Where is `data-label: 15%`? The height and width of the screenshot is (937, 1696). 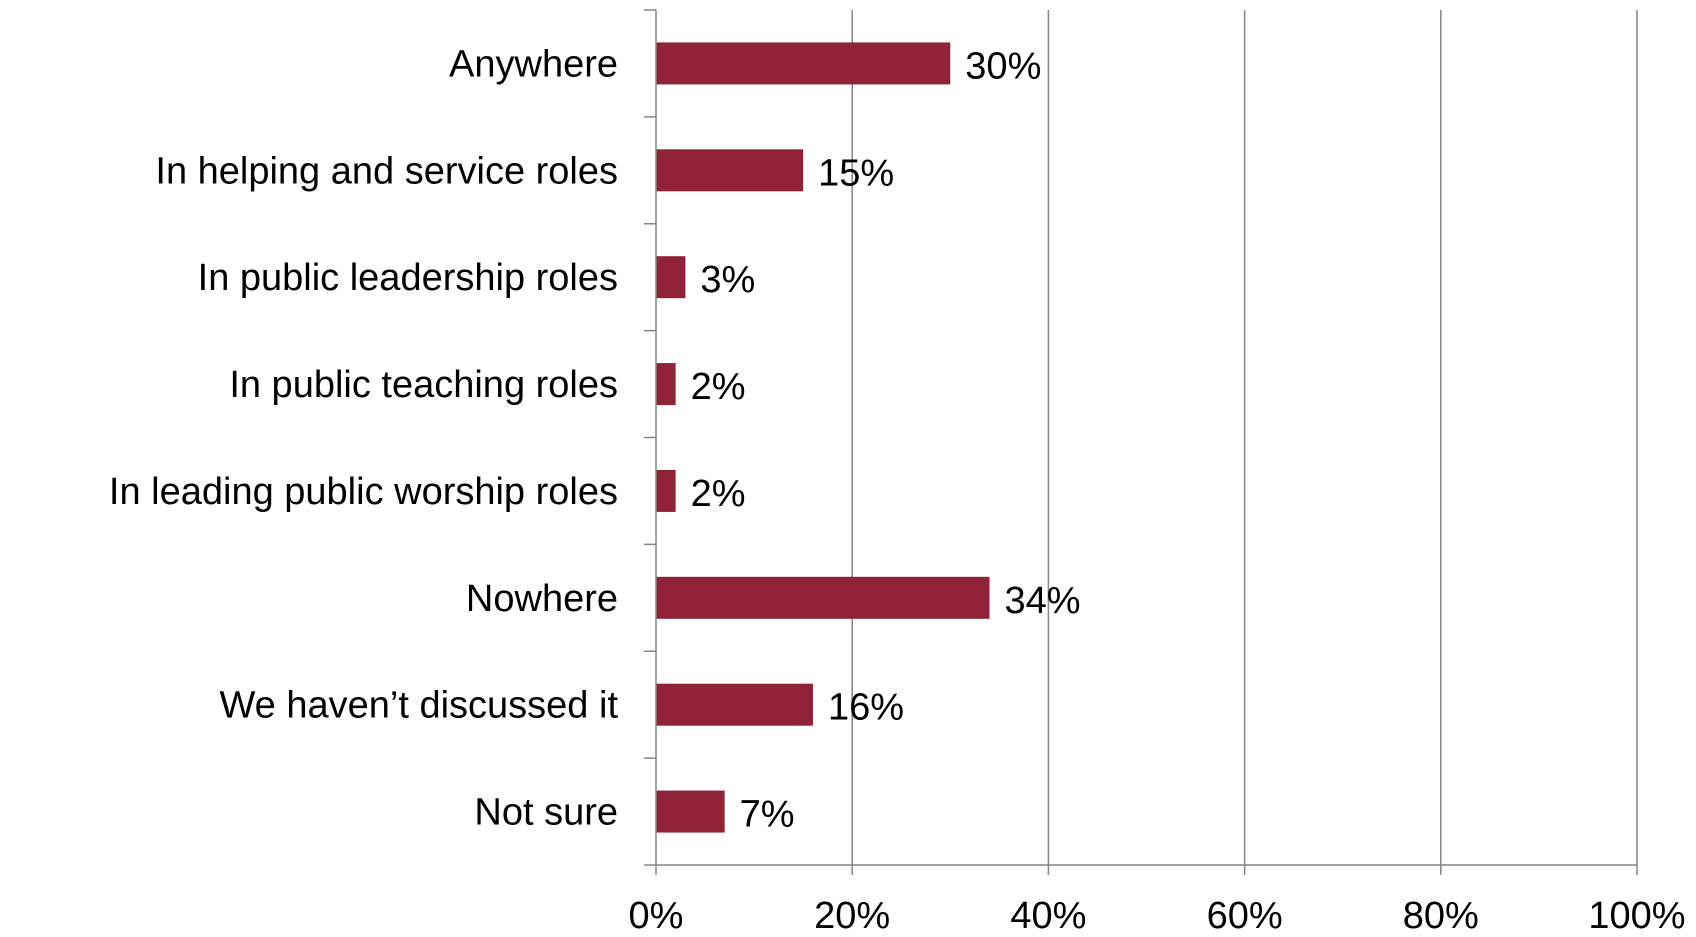
data-label: 15% is located at coordinates (856, 173).